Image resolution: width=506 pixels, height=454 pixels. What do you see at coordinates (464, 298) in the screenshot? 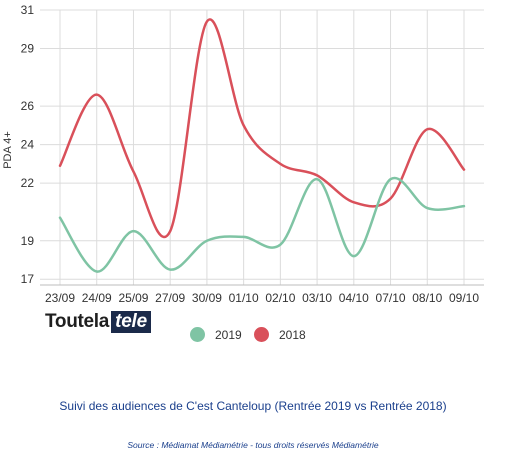
I see `x-tick-label: 09/10` at bounding box center [464, 298].